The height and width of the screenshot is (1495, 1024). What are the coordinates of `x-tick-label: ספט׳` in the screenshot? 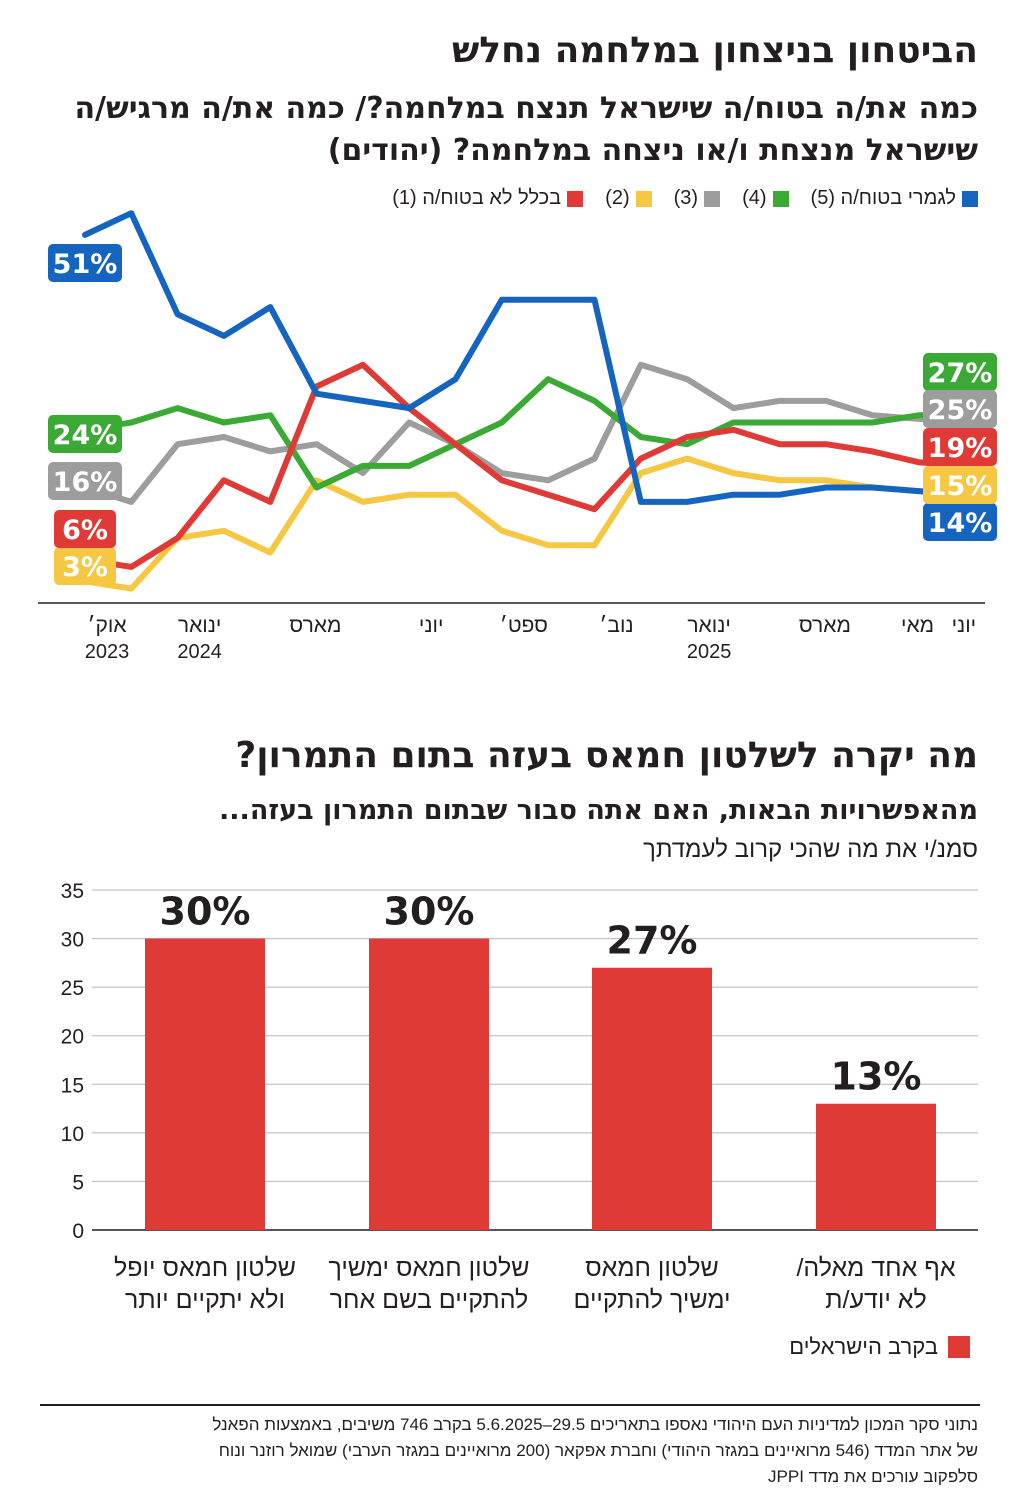 It's located at (524, 625).